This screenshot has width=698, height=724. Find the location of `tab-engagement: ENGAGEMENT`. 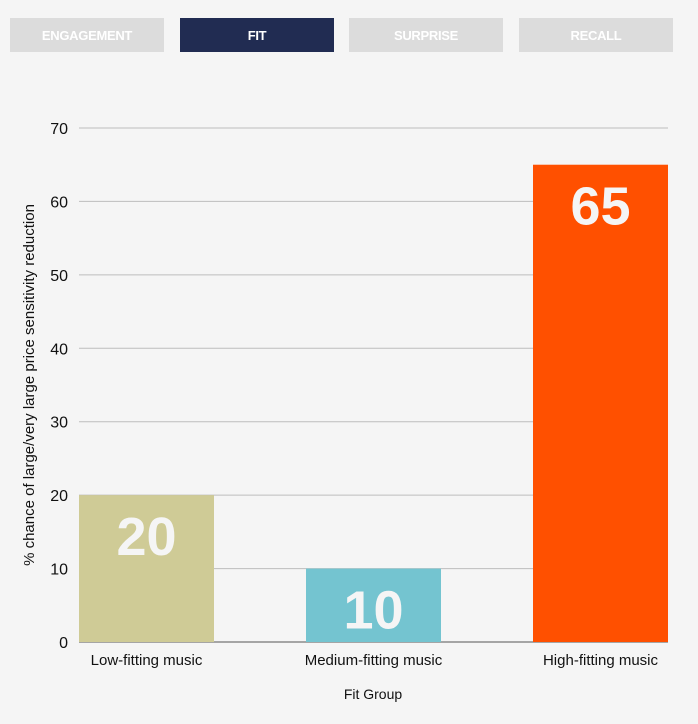

tab-engagement: ENGAGEMENT is located at coordinates (87, 35).